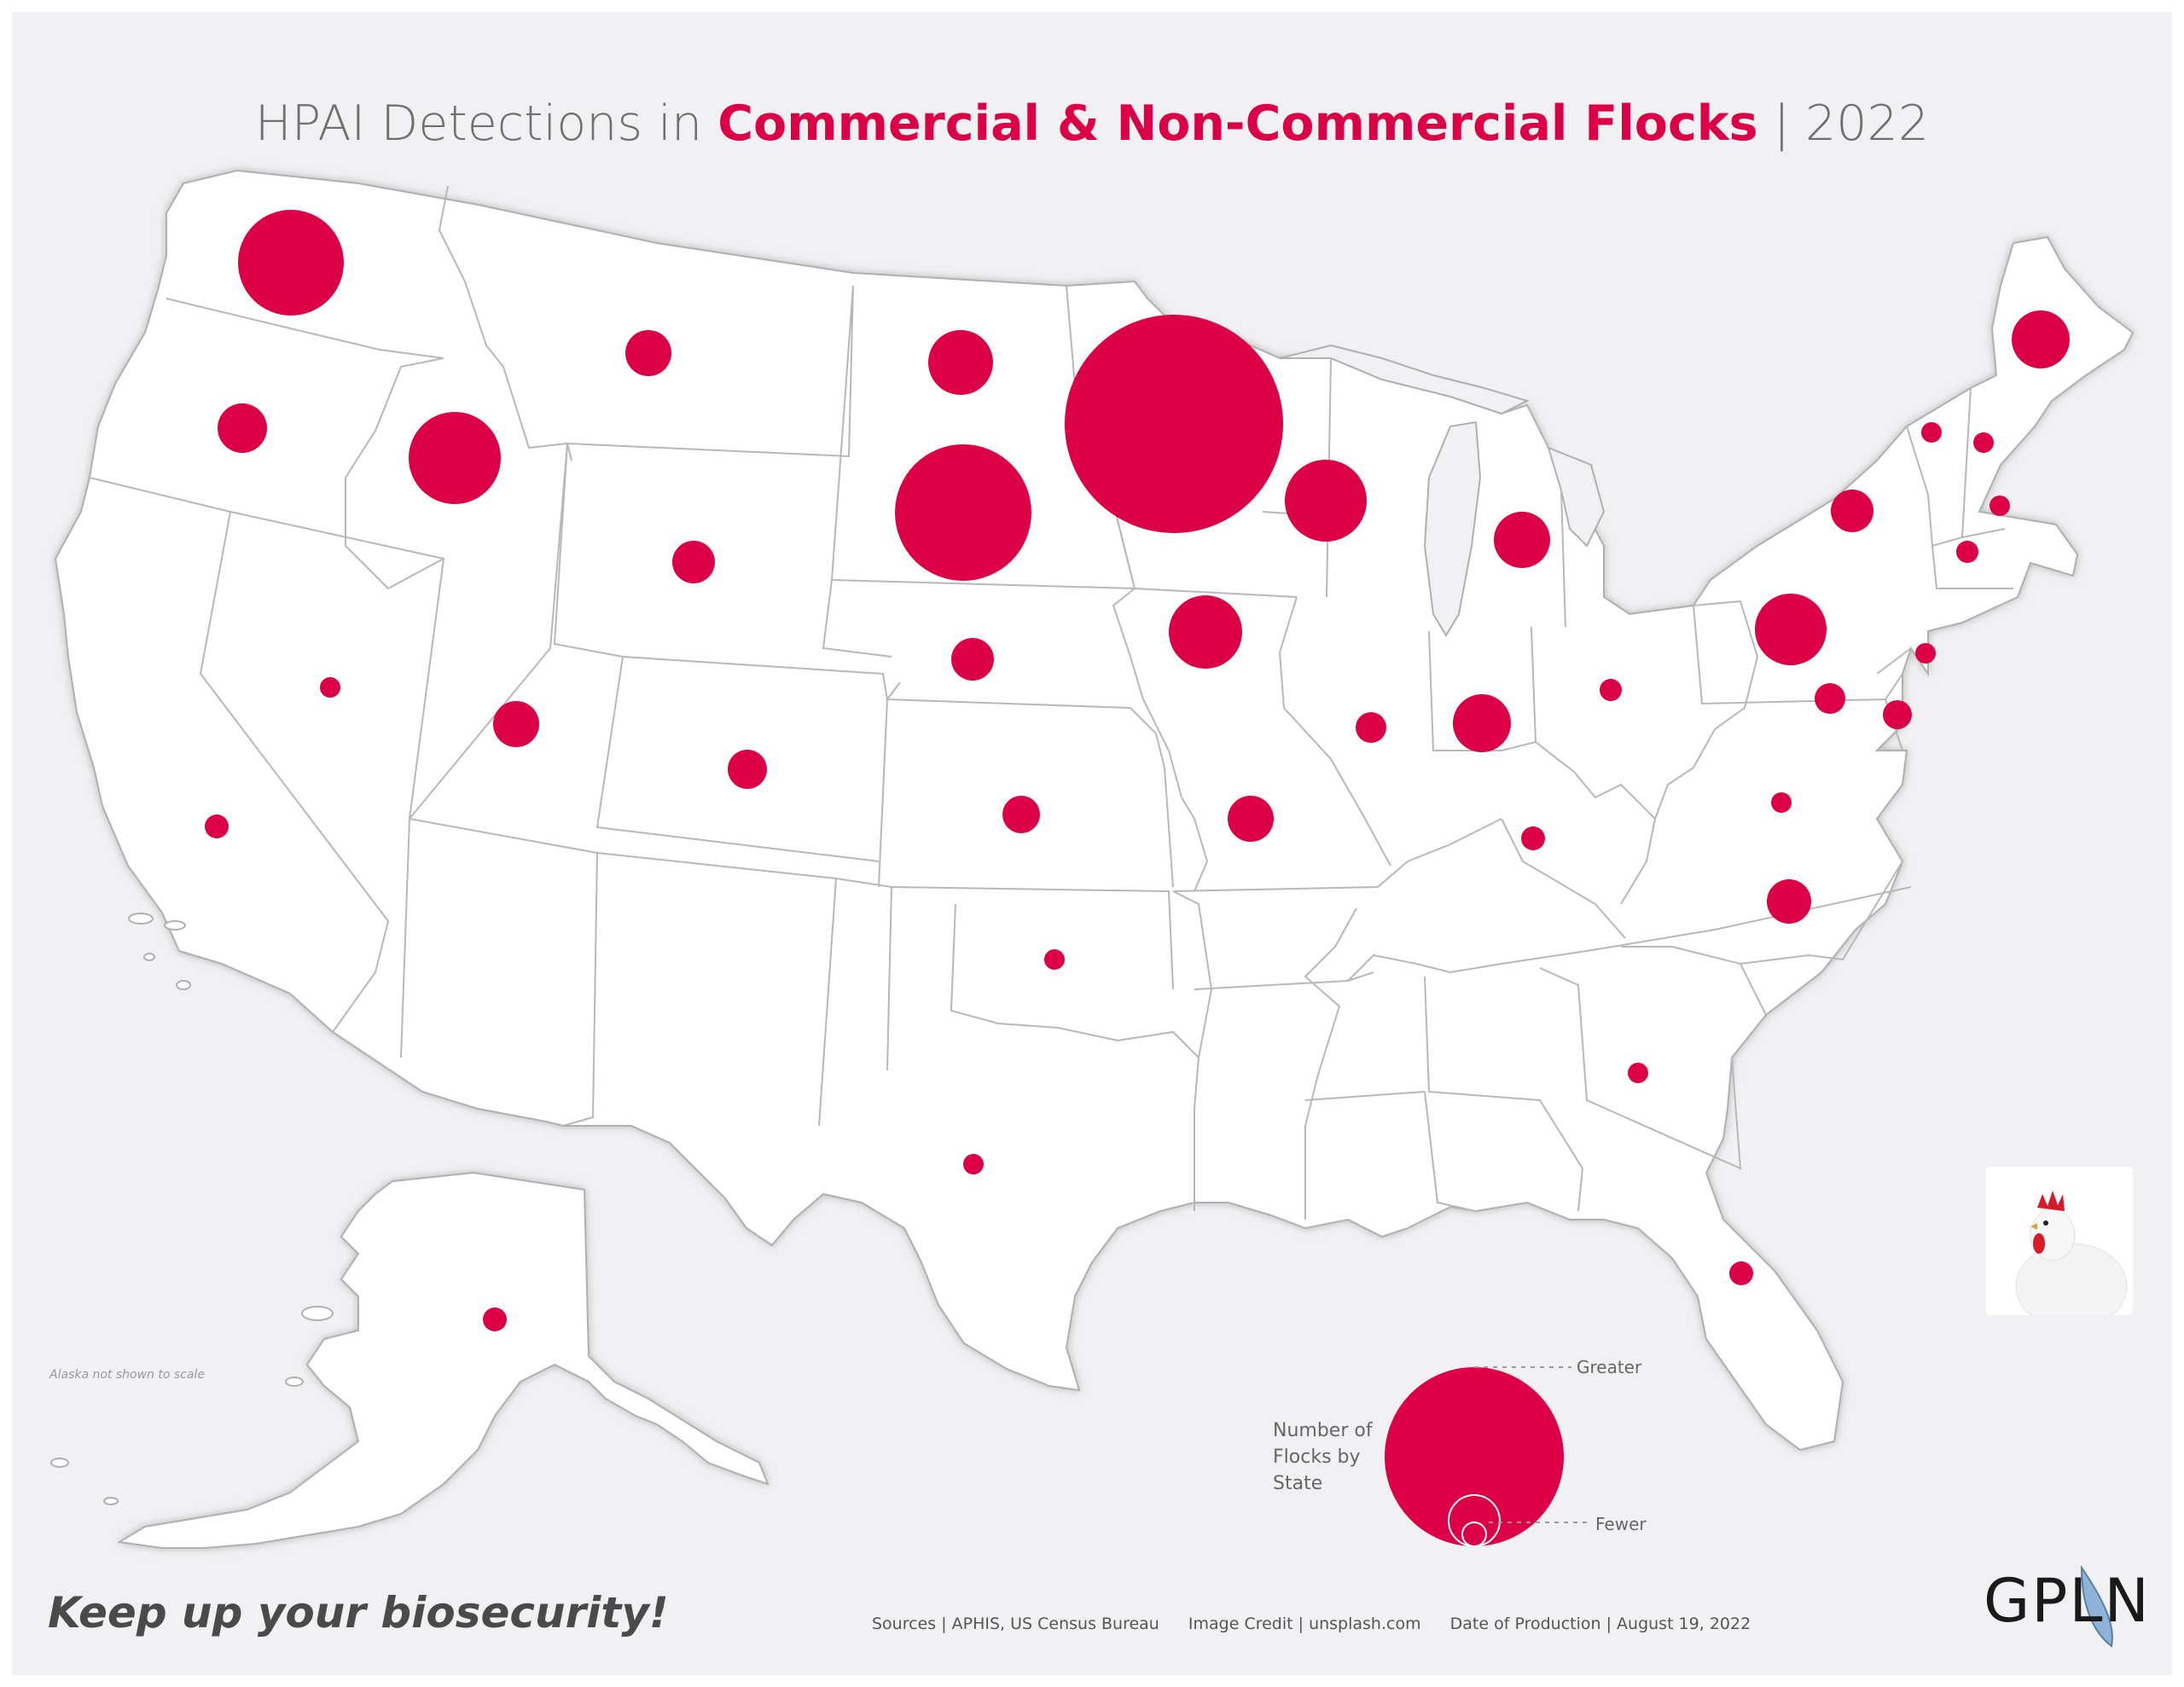 This screenshot has height=1687, width=2184. Describe the element at coordinates (1843, 124) in the screenshot. I see `title-suffix: | 2022` at that location.